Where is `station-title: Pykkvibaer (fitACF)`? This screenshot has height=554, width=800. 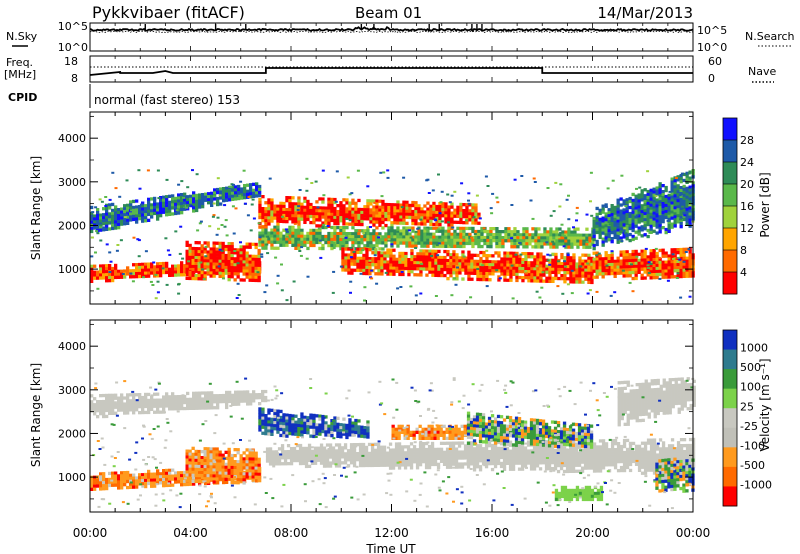
station-title: Pykkvibaer (fitACF) is located at coordinates (168, 12).